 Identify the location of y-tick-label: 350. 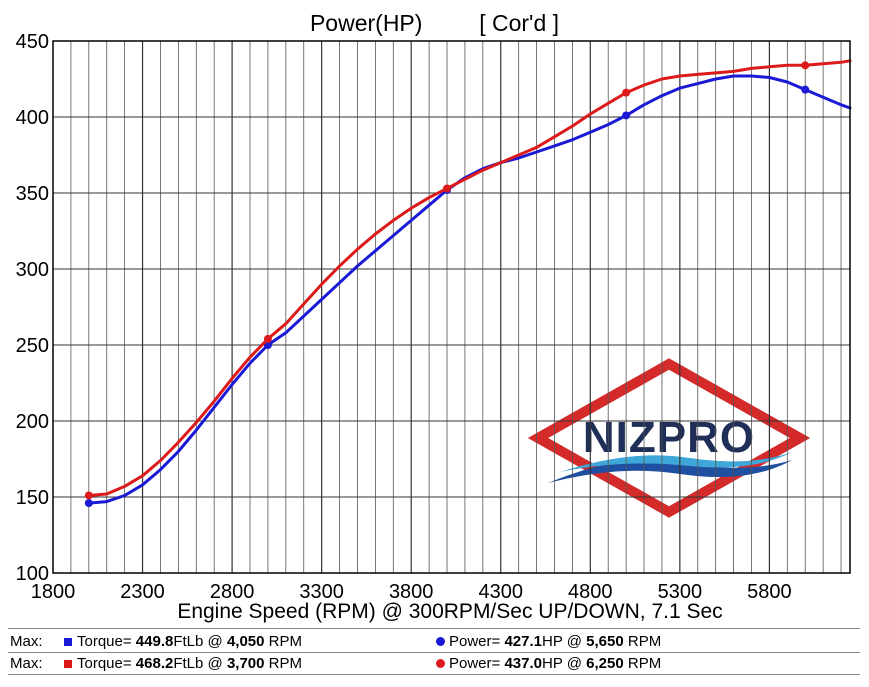
(32, 194).